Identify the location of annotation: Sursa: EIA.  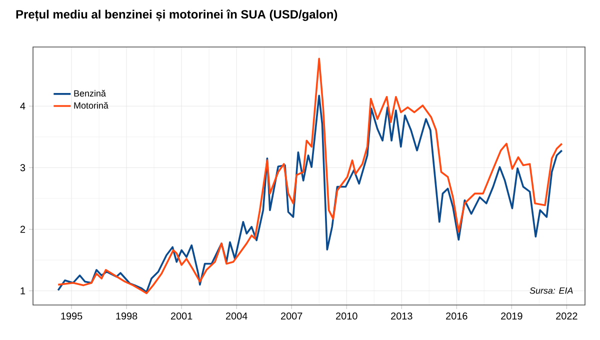
(551, 290).